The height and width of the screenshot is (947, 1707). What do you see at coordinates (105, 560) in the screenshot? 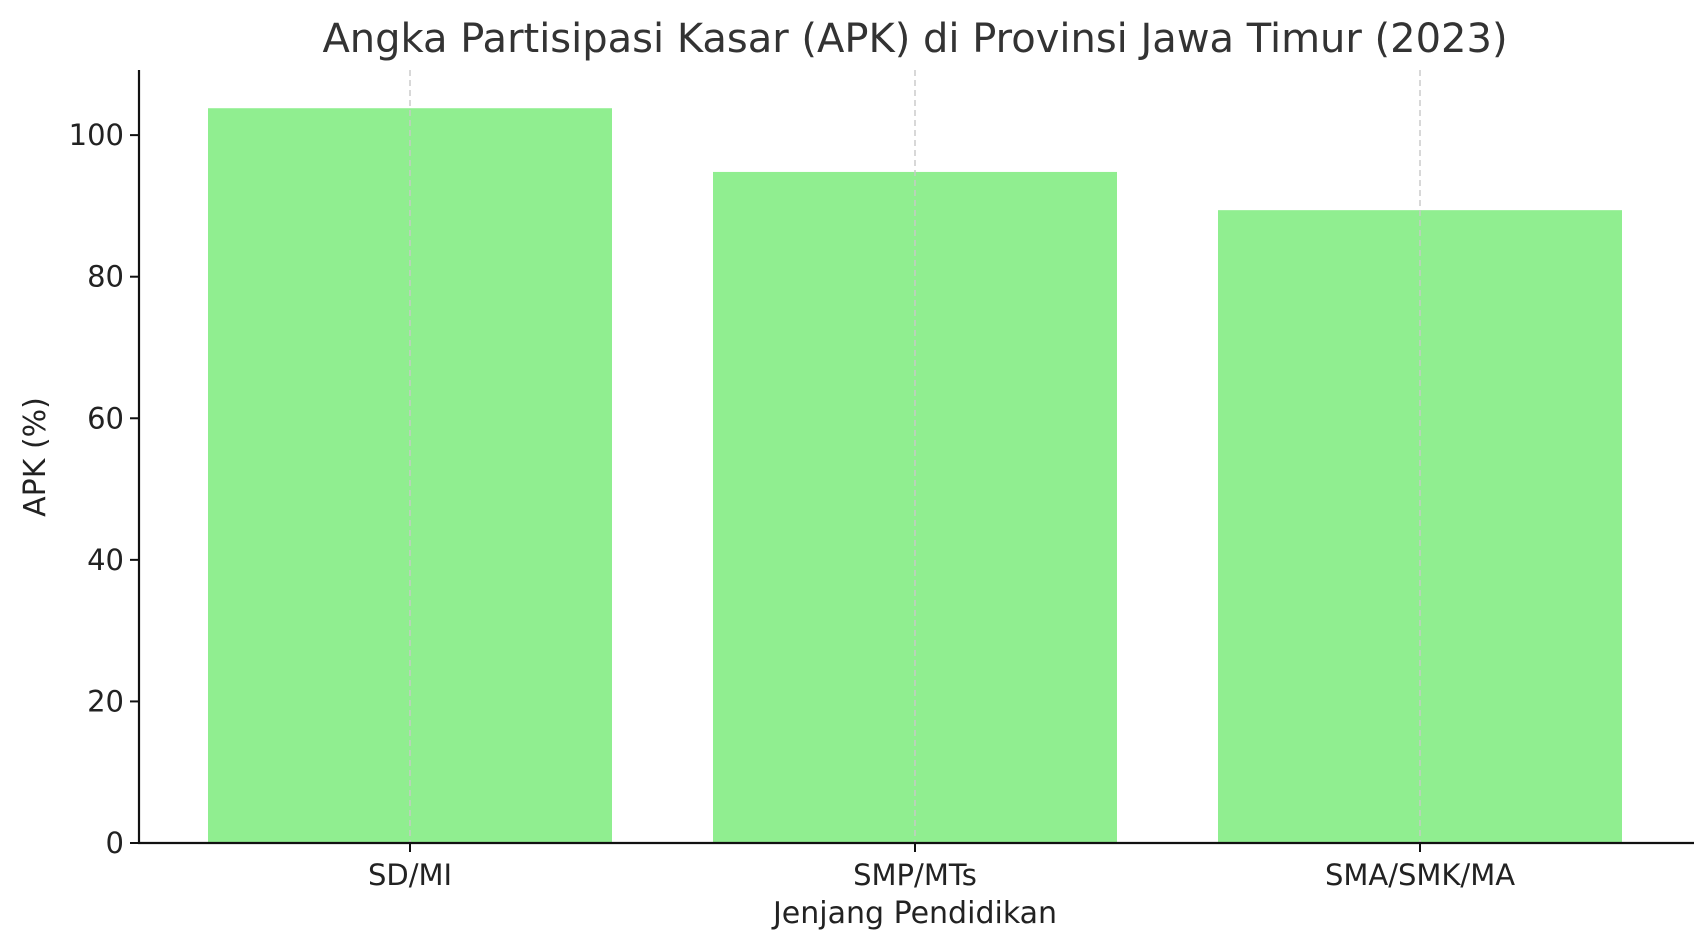
I see `y-tick-label: 40` at bounding box center [105, 560].